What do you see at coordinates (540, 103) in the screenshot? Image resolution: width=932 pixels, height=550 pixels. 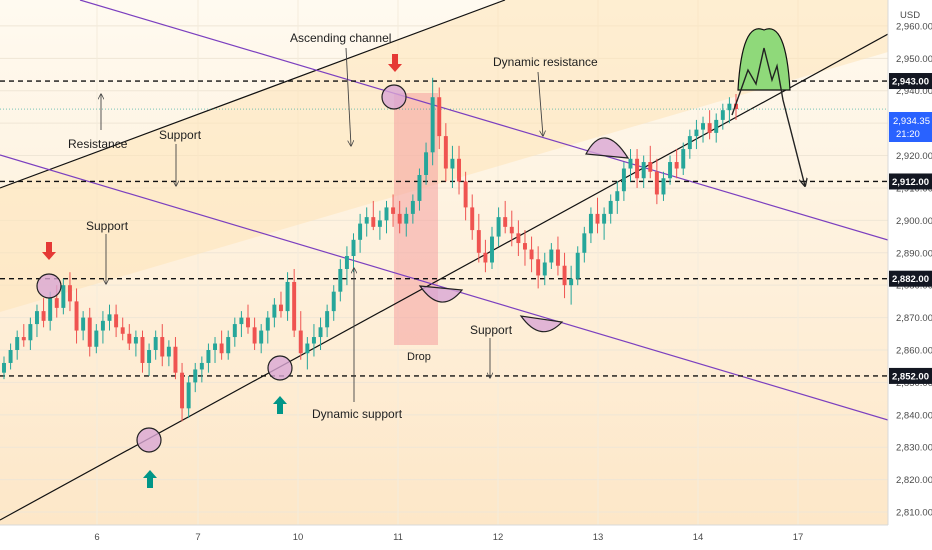 I see `pointer-dynamic-resistance` at bounding box center [540, 103].